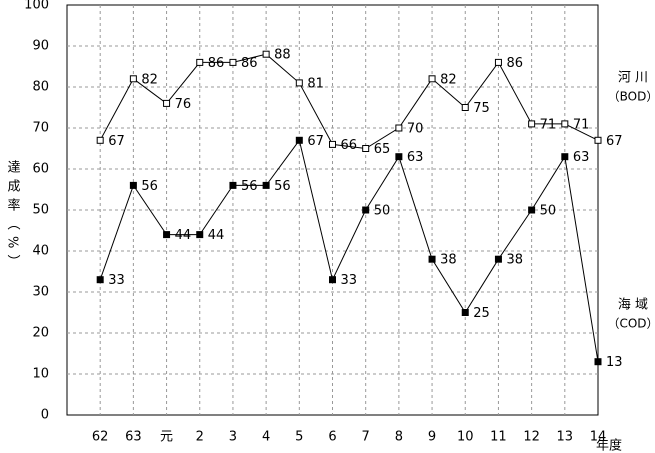 This screenshot has height=453, width=655. I want to click on y-tick-label: 70, so click(40, 128).